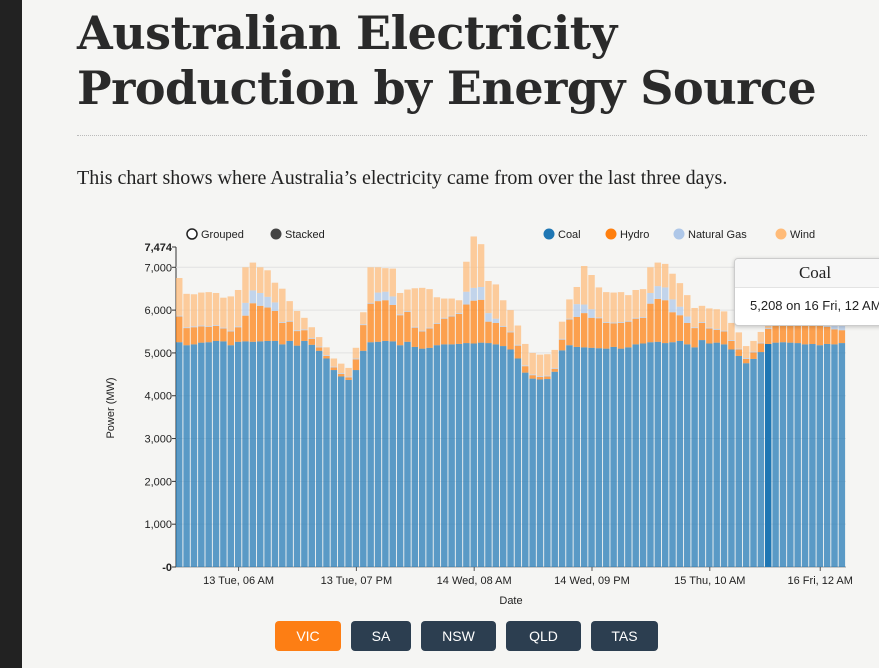  I want to click on stacked-radio: Stacked, so click(297, 235).